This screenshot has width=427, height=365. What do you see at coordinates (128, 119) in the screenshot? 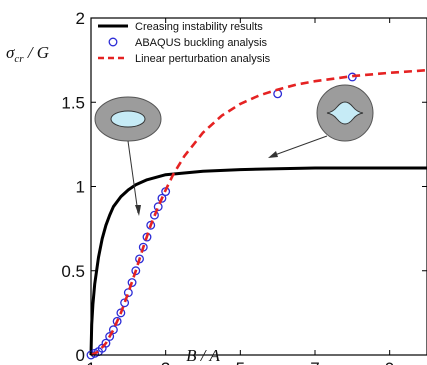
I see `inset-inner-hole` at bounding box center [128, 119].